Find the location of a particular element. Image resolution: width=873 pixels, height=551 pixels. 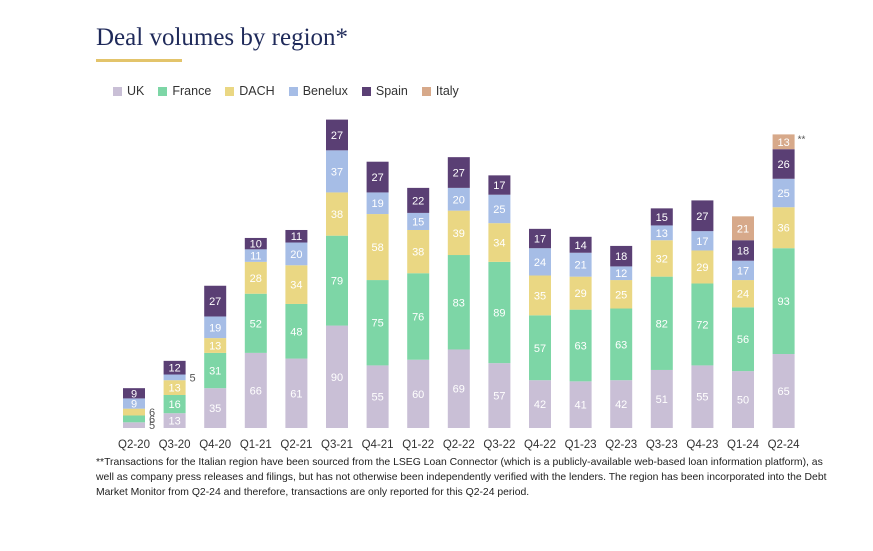

data-label: 55 is located at coordinates (702, 398).